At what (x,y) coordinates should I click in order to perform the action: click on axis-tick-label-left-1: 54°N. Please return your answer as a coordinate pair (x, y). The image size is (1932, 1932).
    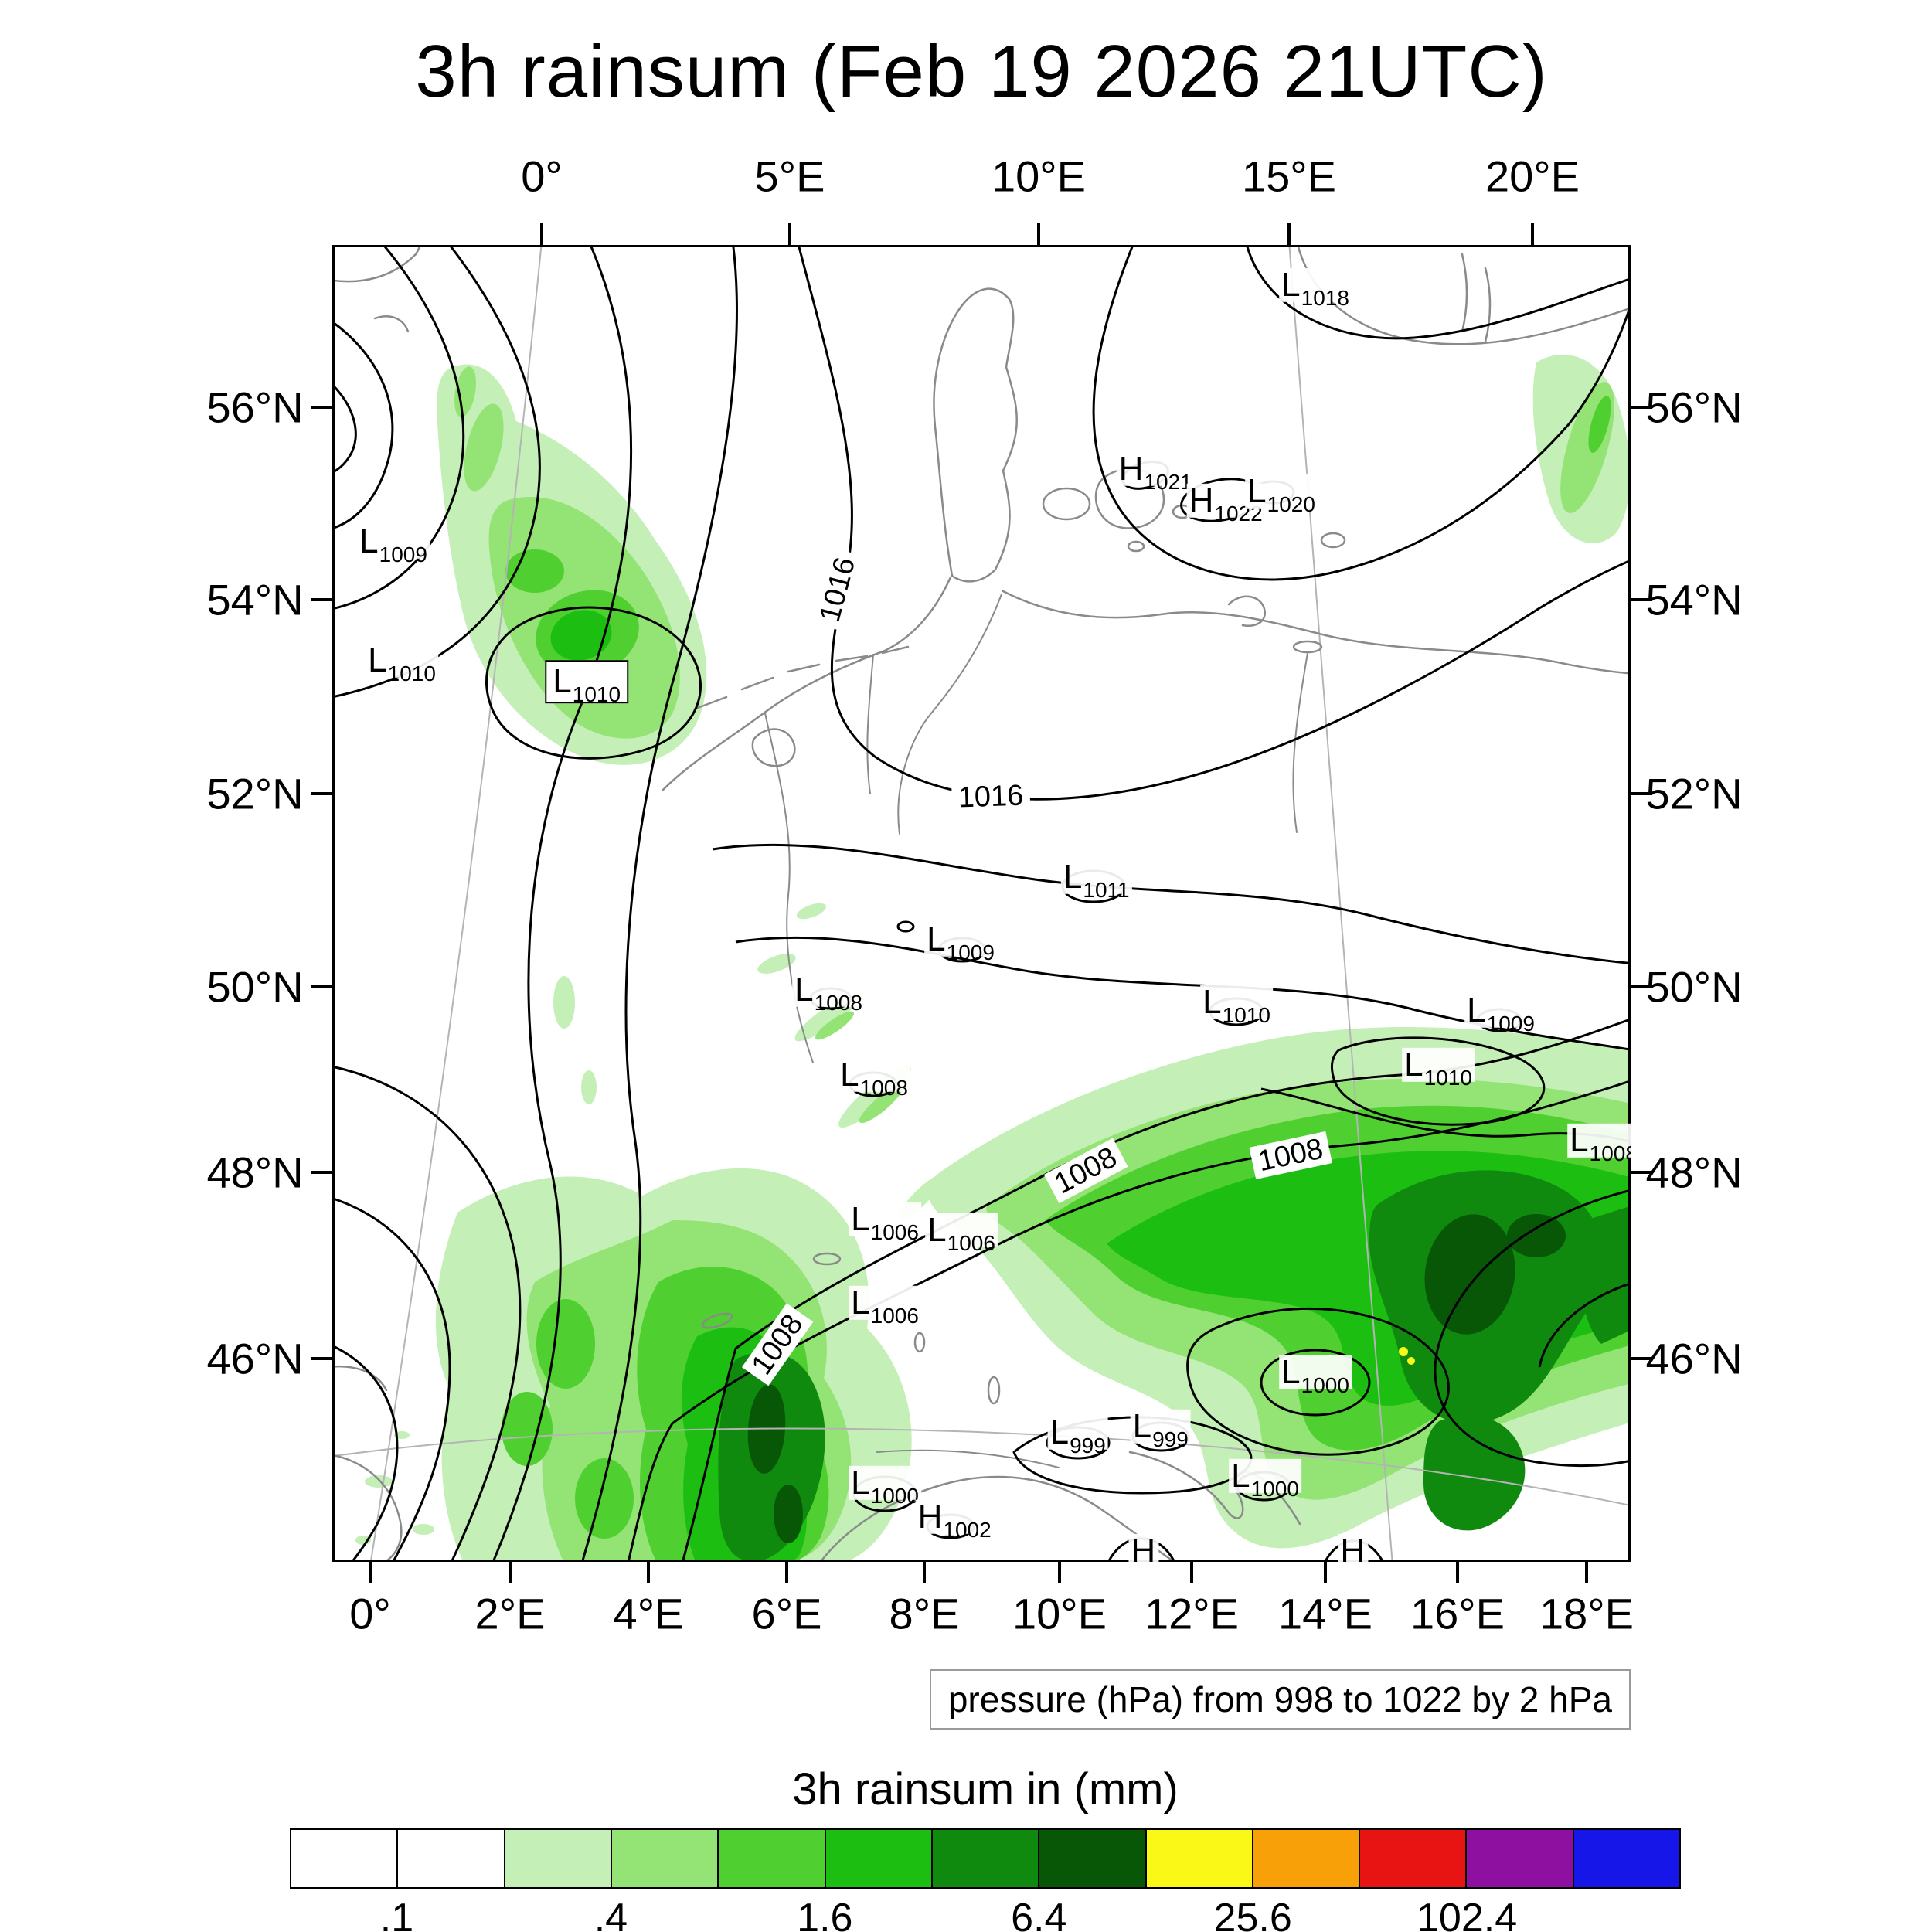
    Looking at the image, I should click on (255, 599).